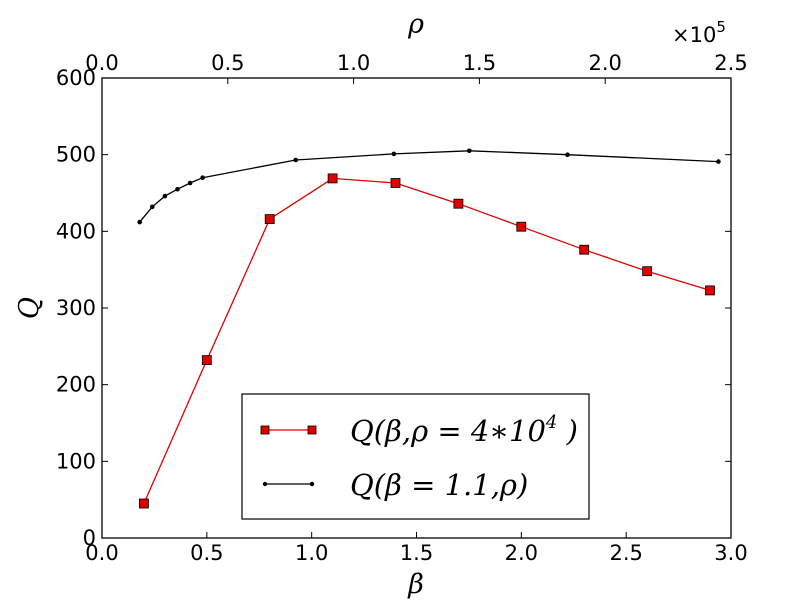 This screenshot has width=812, height=612. What do you see at coordinates (312, 484) in the screenshot?
I see `legend-marker-black-right` at bounding box center [312, 484].